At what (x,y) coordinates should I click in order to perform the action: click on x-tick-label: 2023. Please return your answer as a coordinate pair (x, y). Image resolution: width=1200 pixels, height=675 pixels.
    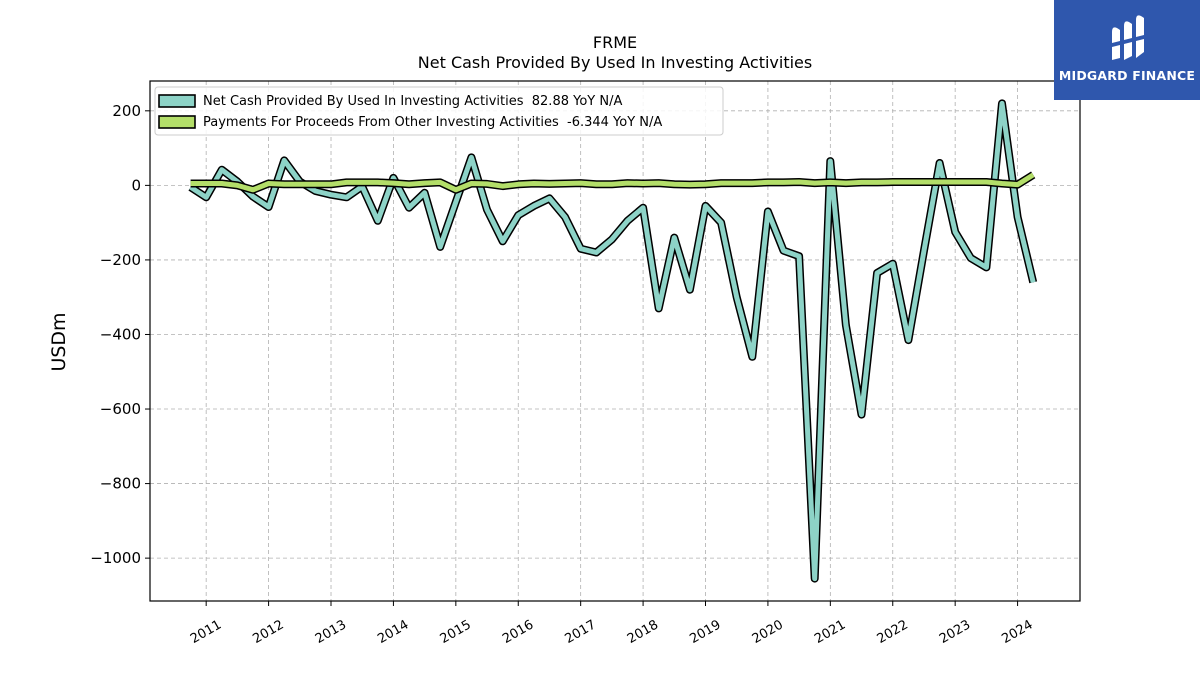
    Looking at the image, I should click on (955, 632).